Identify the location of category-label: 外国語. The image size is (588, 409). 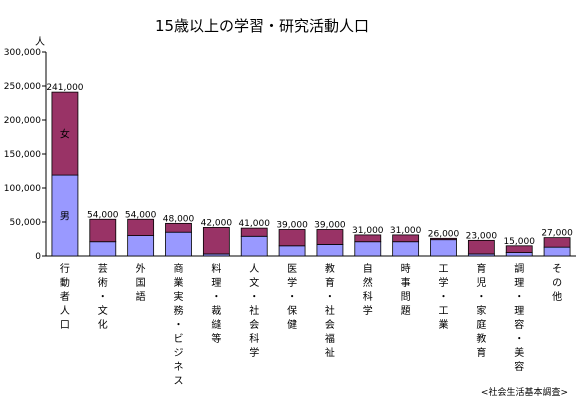
(141, 283).